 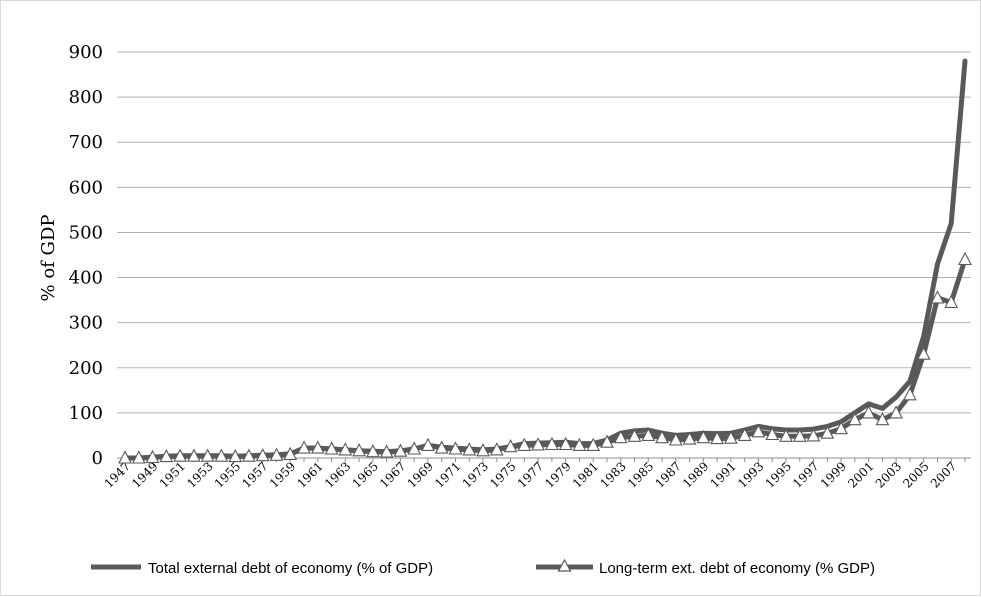 What do you see at coordinates (86, 232) in the screenshot?
I see `y-tick-label-500: 500` at bounding box center [86, 232].